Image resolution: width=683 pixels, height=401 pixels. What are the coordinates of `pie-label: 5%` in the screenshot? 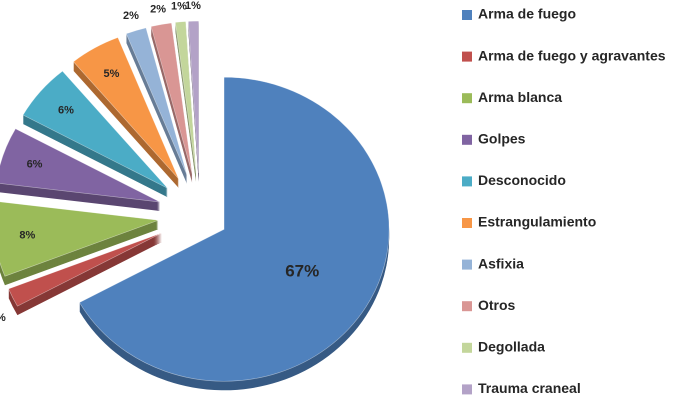 It's located at (111, 74).